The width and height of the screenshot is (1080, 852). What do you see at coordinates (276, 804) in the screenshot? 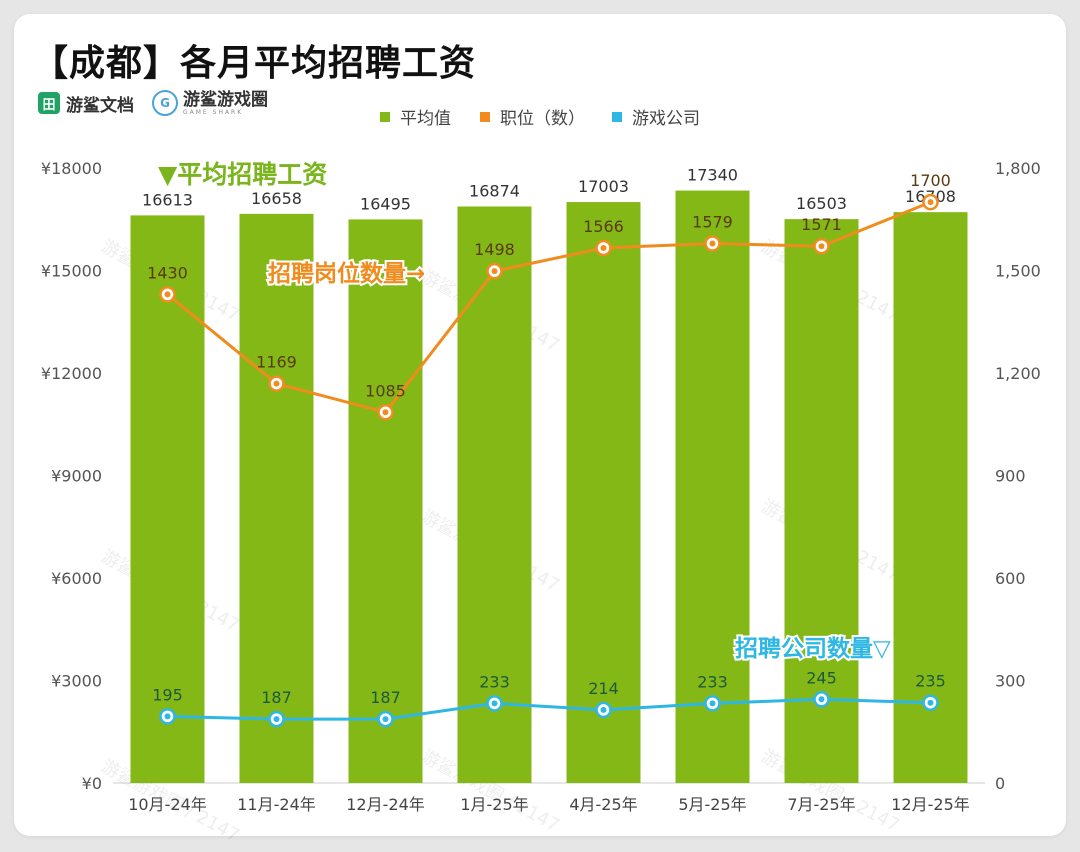
I see `x-tick-label: 11月-24年` at bounding box center [276, 804].